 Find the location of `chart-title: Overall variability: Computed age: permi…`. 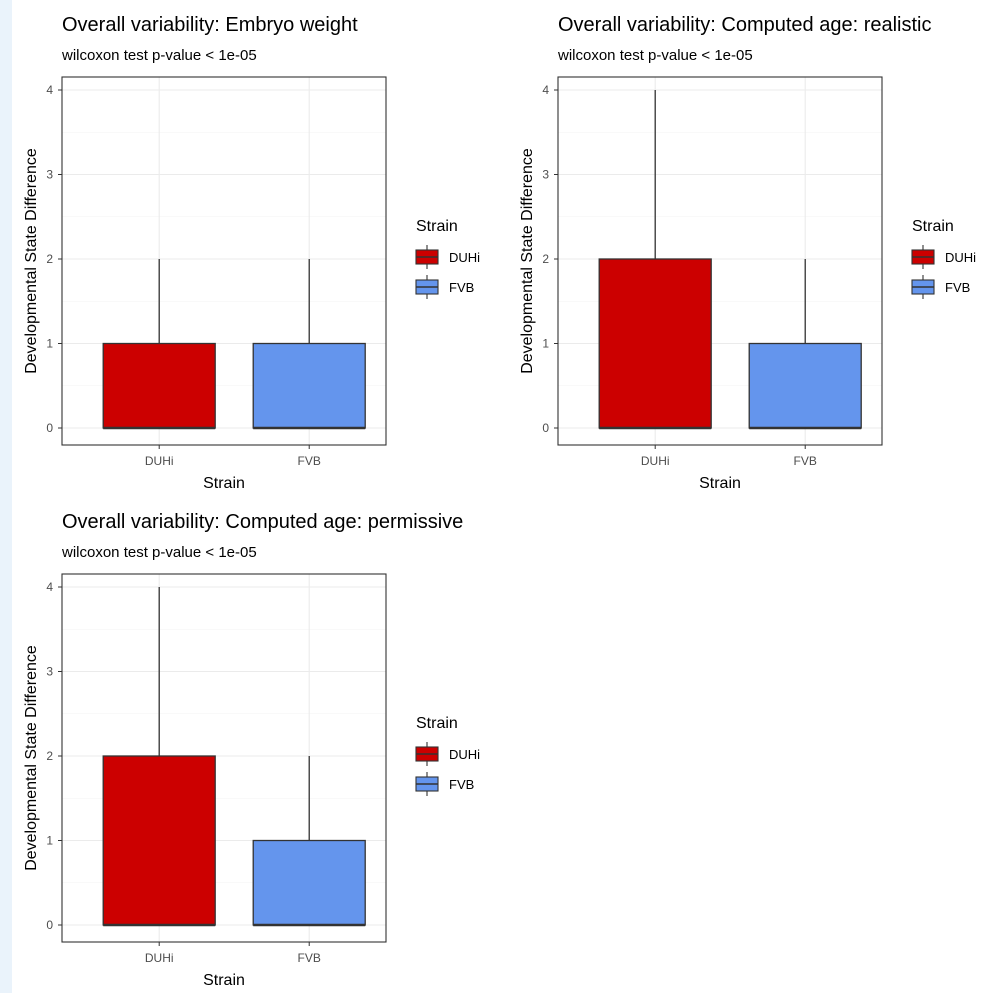

chart-title: Overall variability: Computed age: permi… is located at coordinates (262, 522).